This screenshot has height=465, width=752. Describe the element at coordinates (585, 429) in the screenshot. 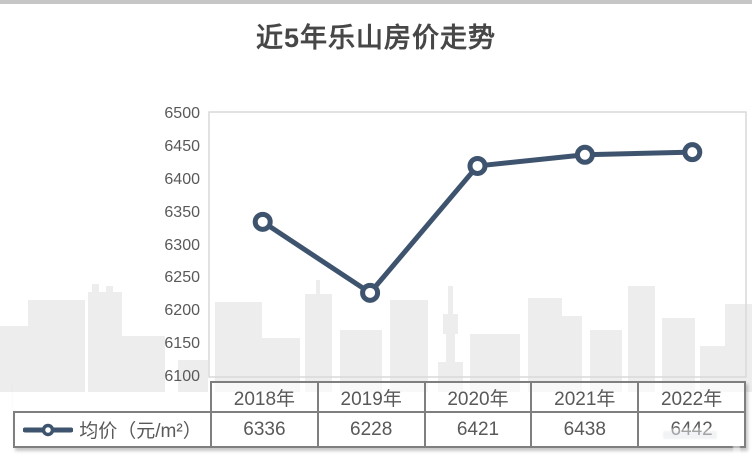

I see `price-value-cell: 6438` at that location.